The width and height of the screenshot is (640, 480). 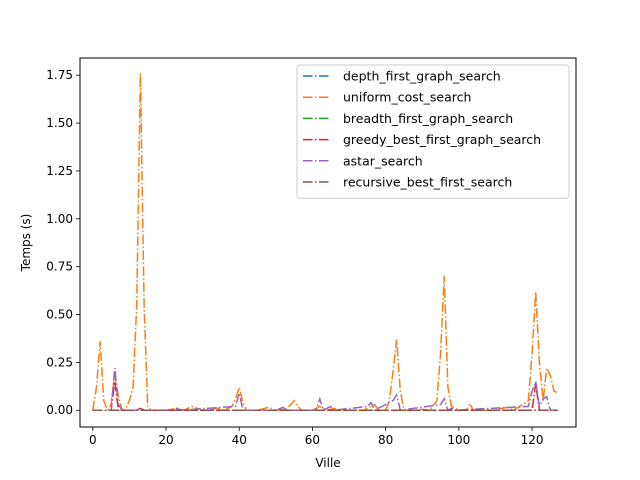 I want to click on y-tick-label: 0.75, so click(x=59, y=267).